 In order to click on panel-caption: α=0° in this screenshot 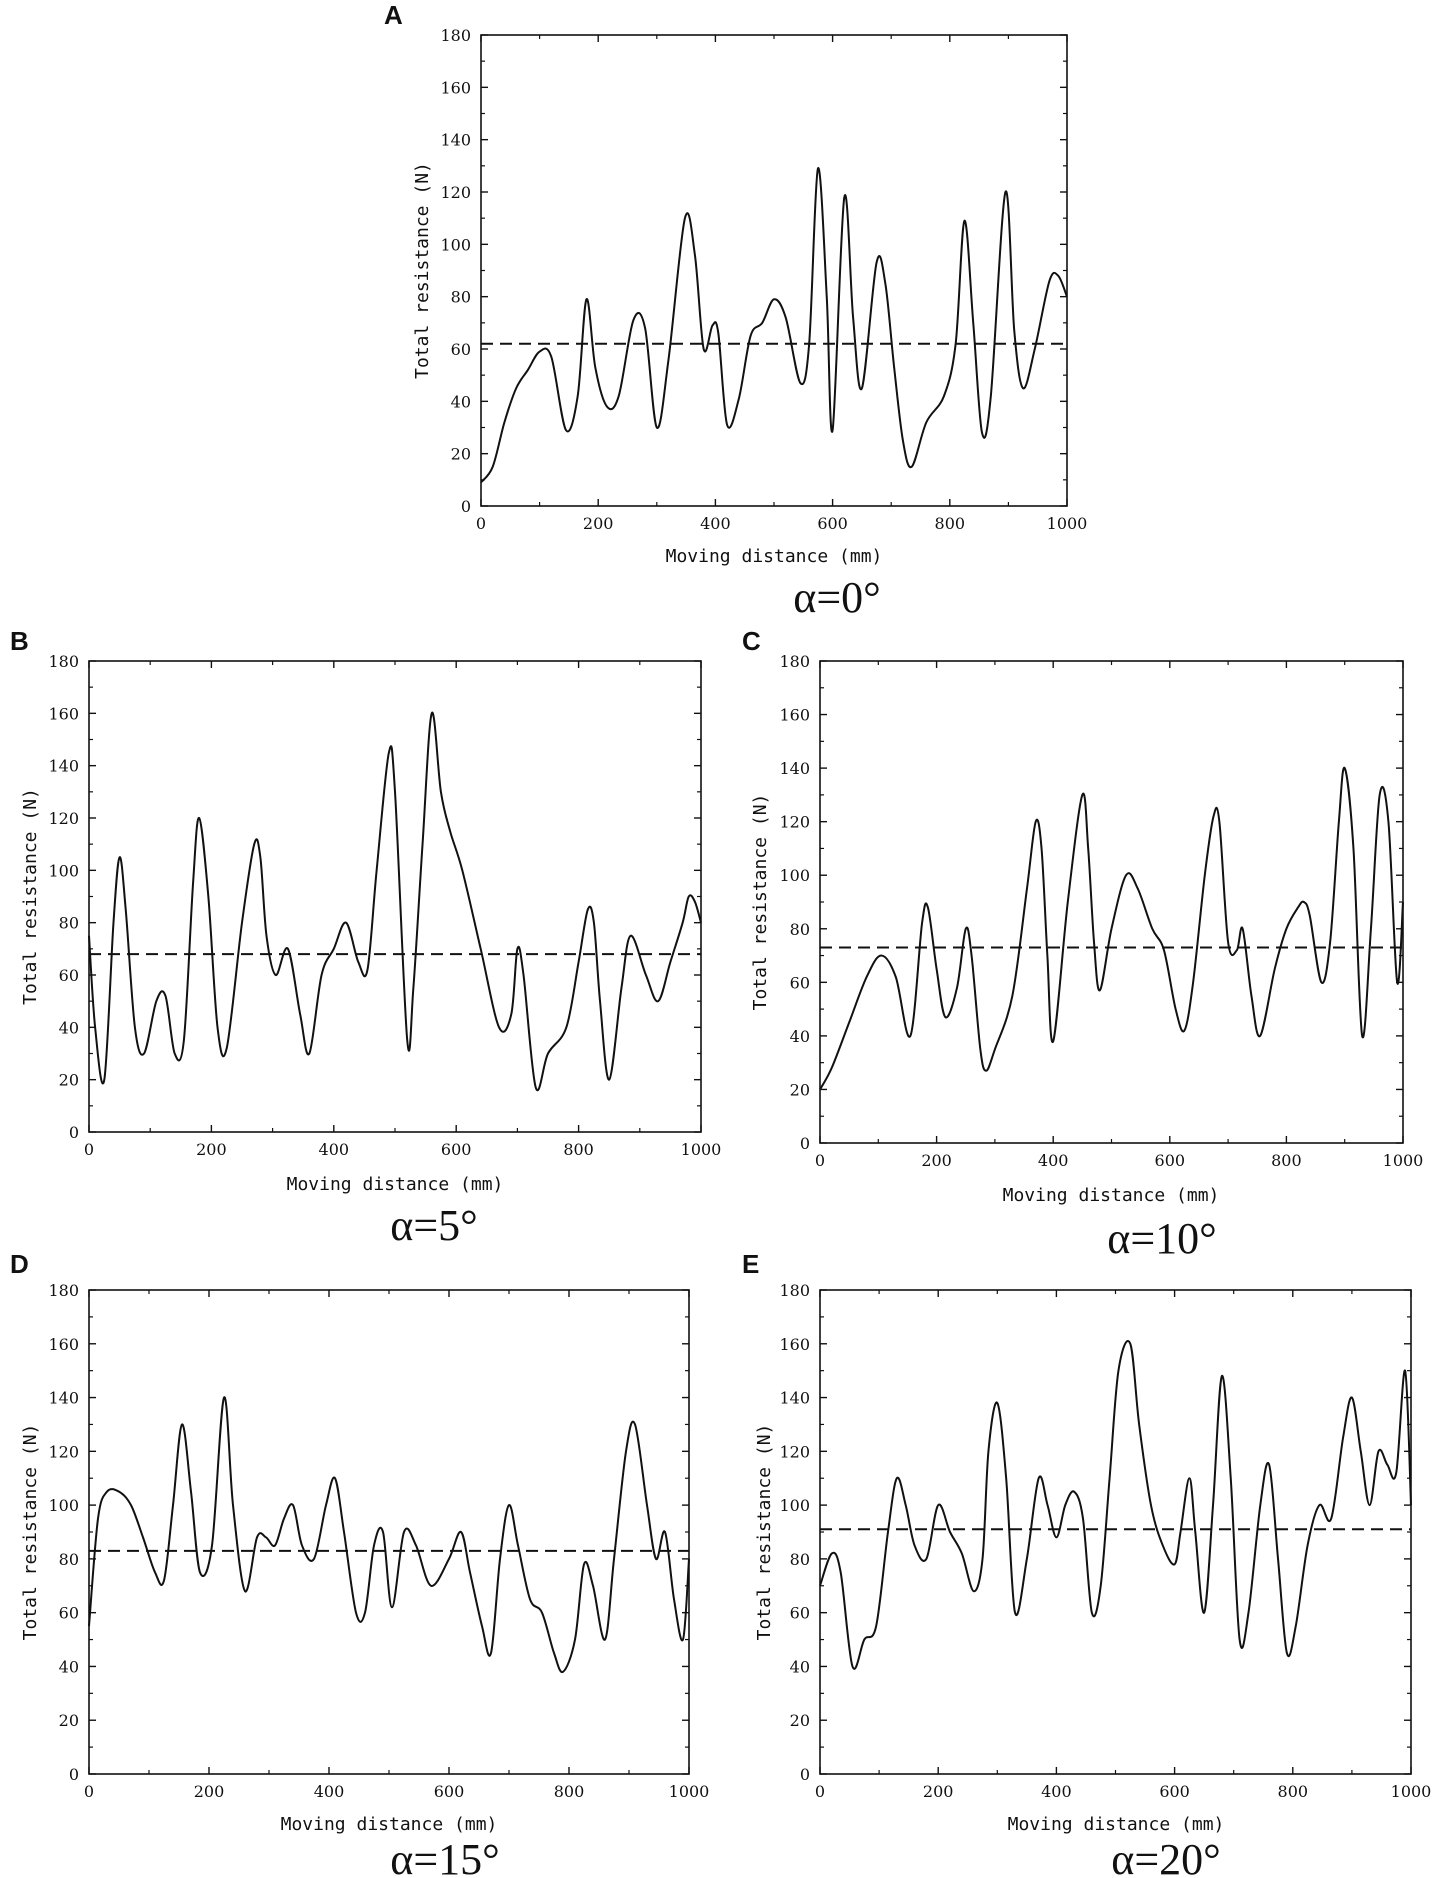, I will do `click(836, 597)`.